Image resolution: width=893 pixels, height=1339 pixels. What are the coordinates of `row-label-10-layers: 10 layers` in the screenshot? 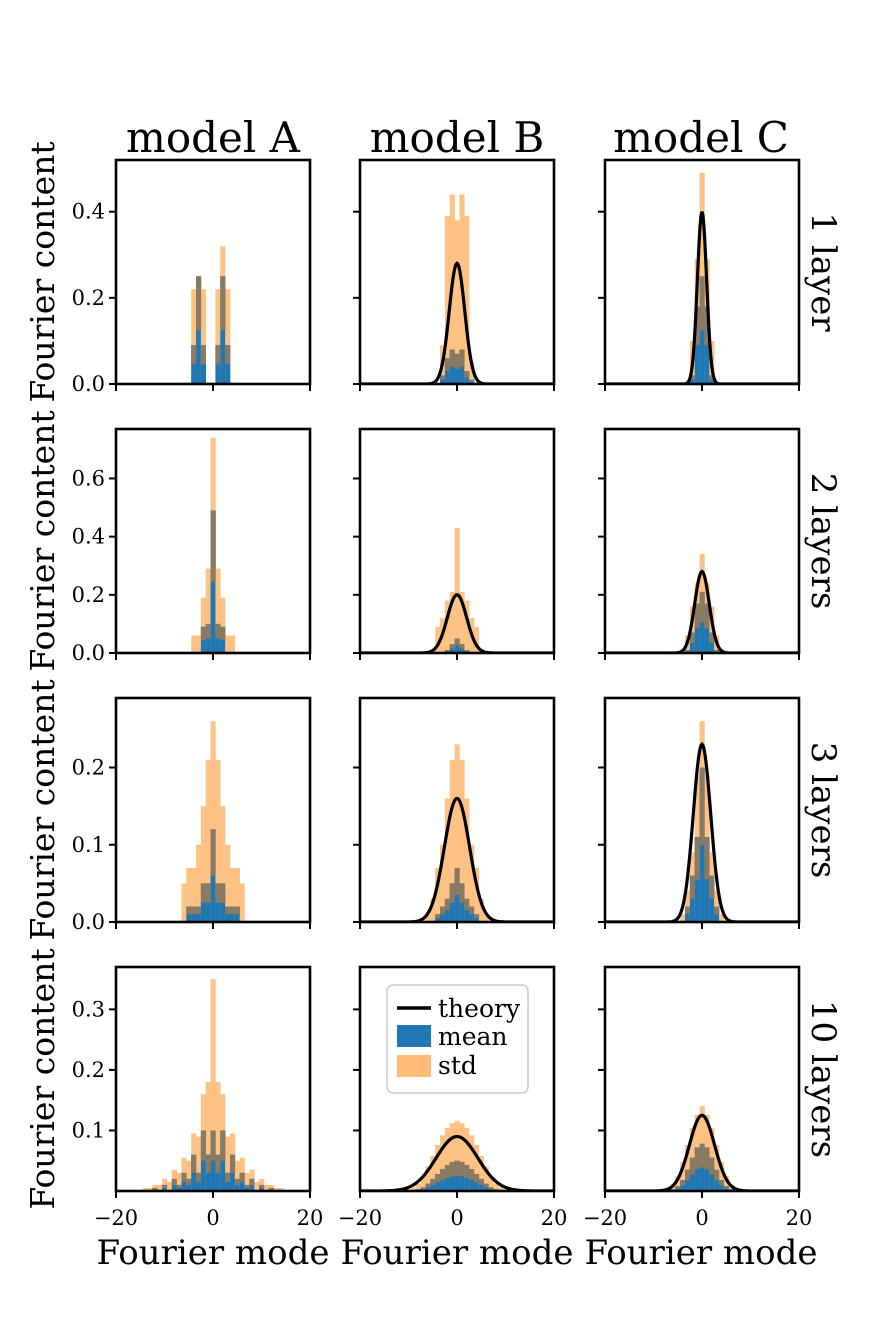 It's located at (823, 1079).